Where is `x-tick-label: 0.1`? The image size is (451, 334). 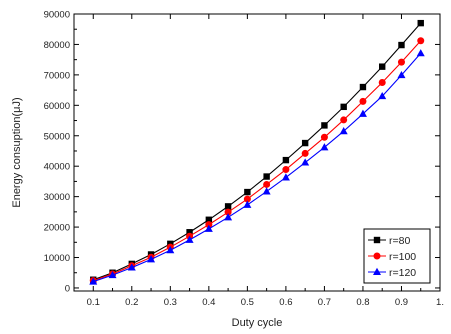 x-tick-label: 0.1 is located at coordinates (93, 302).